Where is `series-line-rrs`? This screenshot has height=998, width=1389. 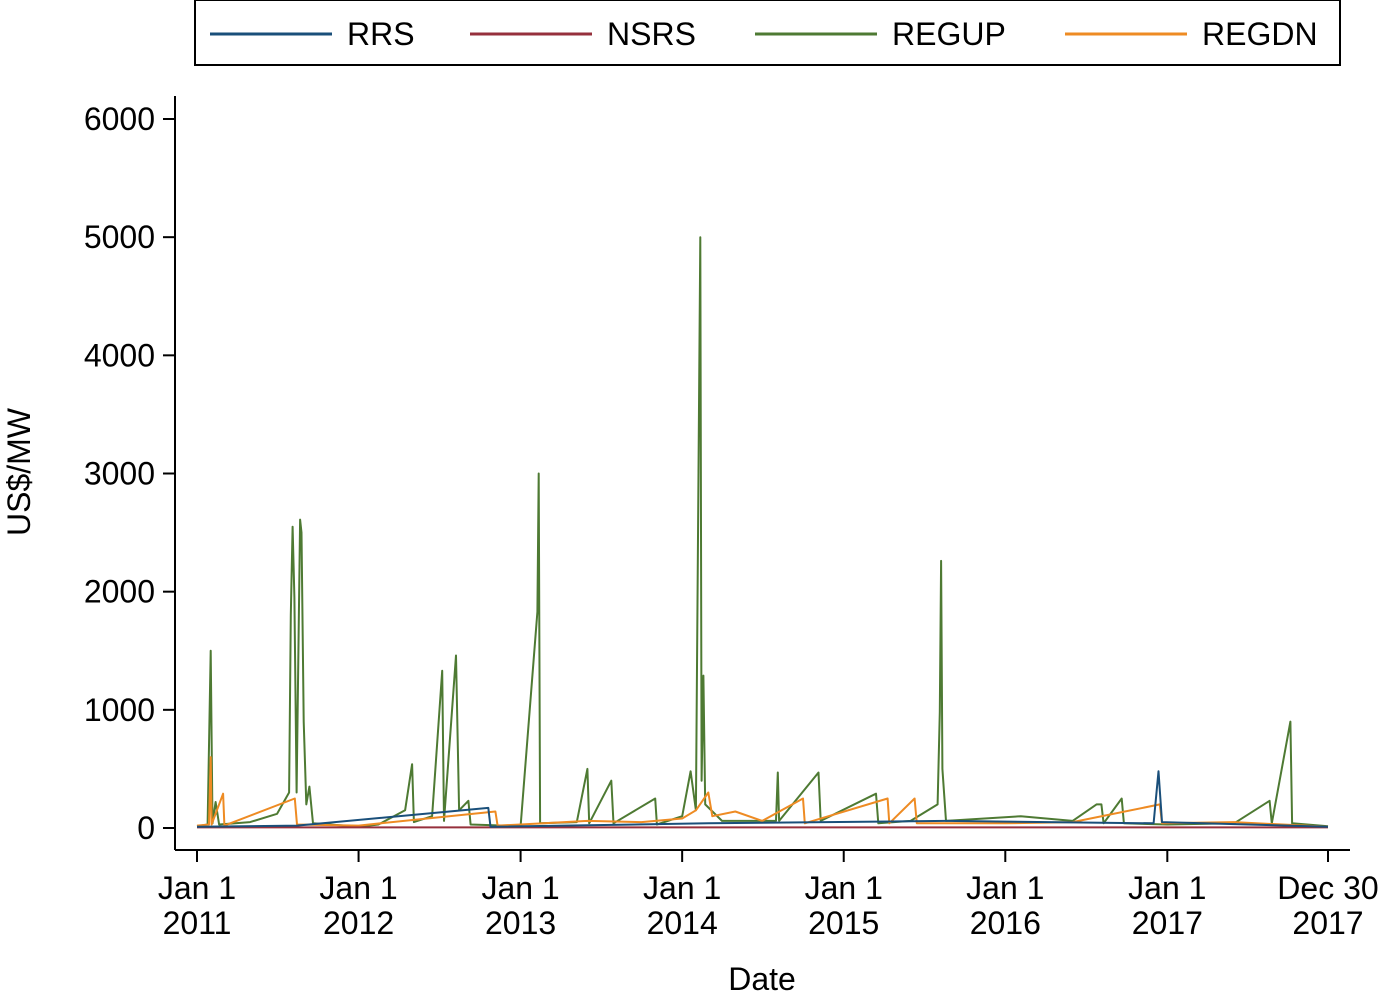 series-line-rrs is located at coordinates (762, 799).